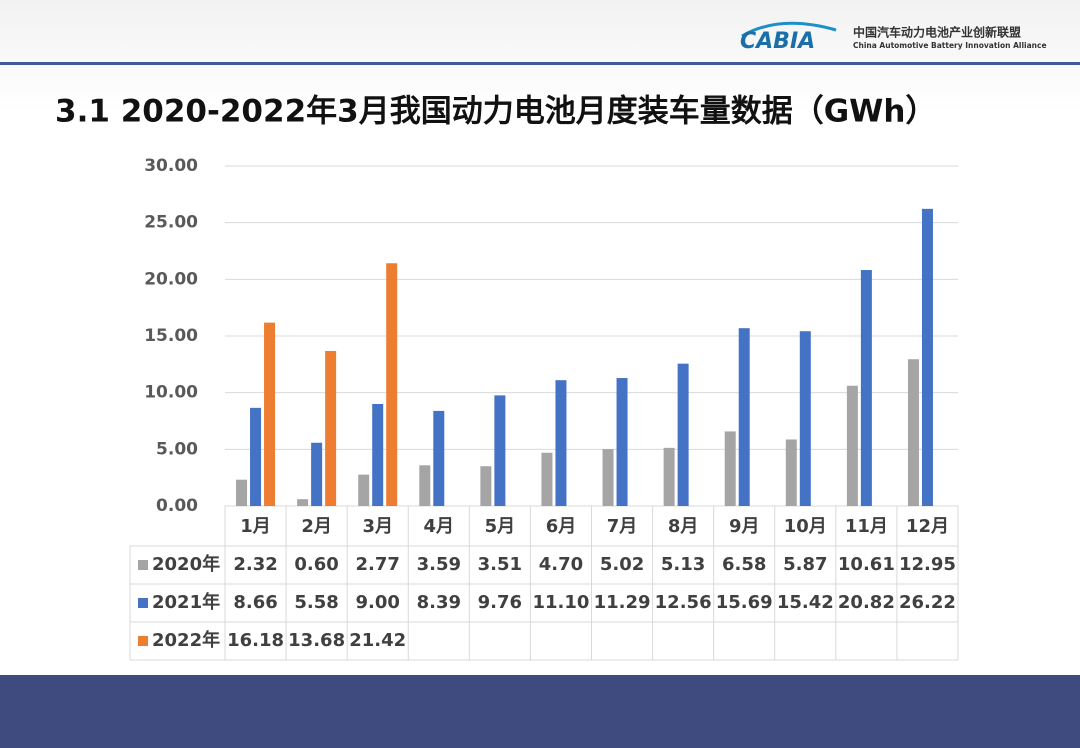 The image size is (1080, 748). Describe the element at coordinates (186, 564) in the screenshot. I see `legend-label: 2020年` at that location.